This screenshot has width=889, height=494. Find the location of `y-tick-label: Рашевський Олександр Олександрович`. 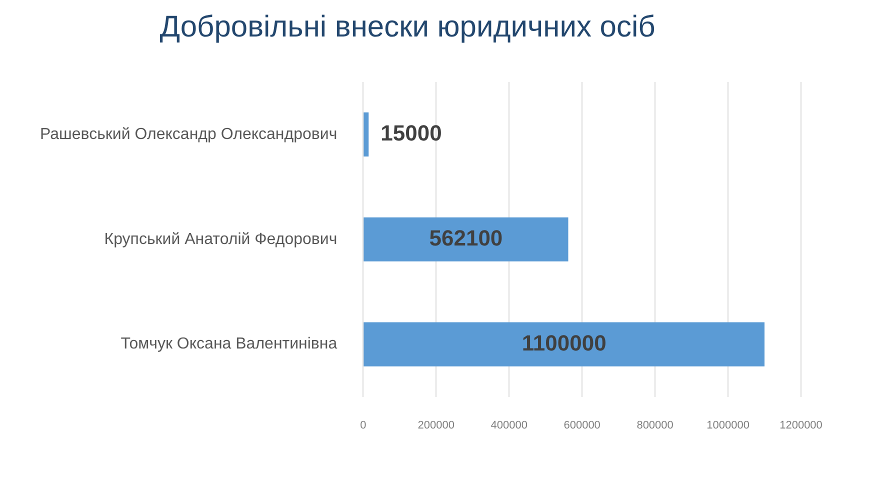

y-tick-label: Рашевський Олександр Олександрович is located at coordinates (189, 134).